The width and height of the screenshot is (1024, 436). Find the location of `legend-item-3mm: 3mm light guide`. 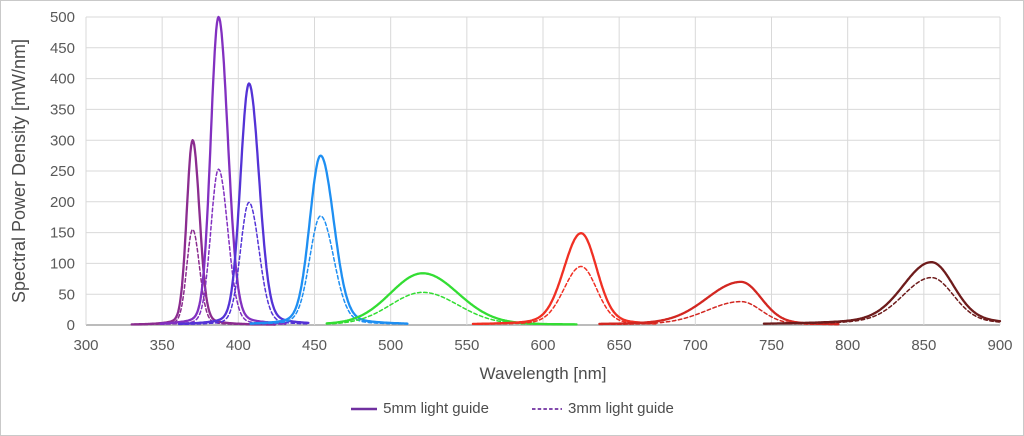

legend-item-3mm: 3mm light guide is located at coordinates (602, 408).